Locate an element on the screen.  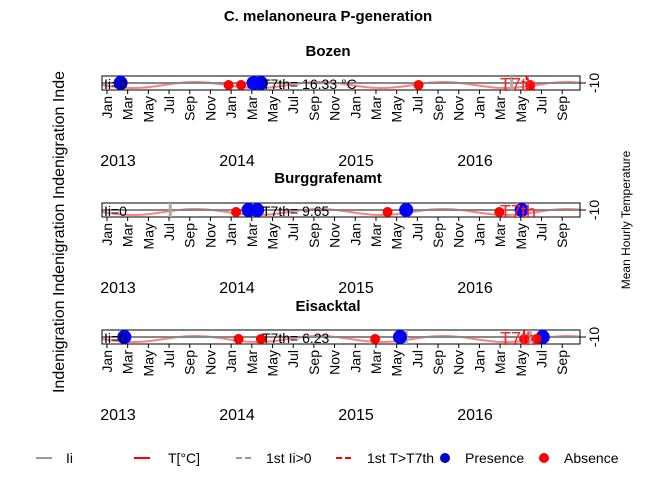
legend-label: T[°C] is located at coordinates (184, 458).